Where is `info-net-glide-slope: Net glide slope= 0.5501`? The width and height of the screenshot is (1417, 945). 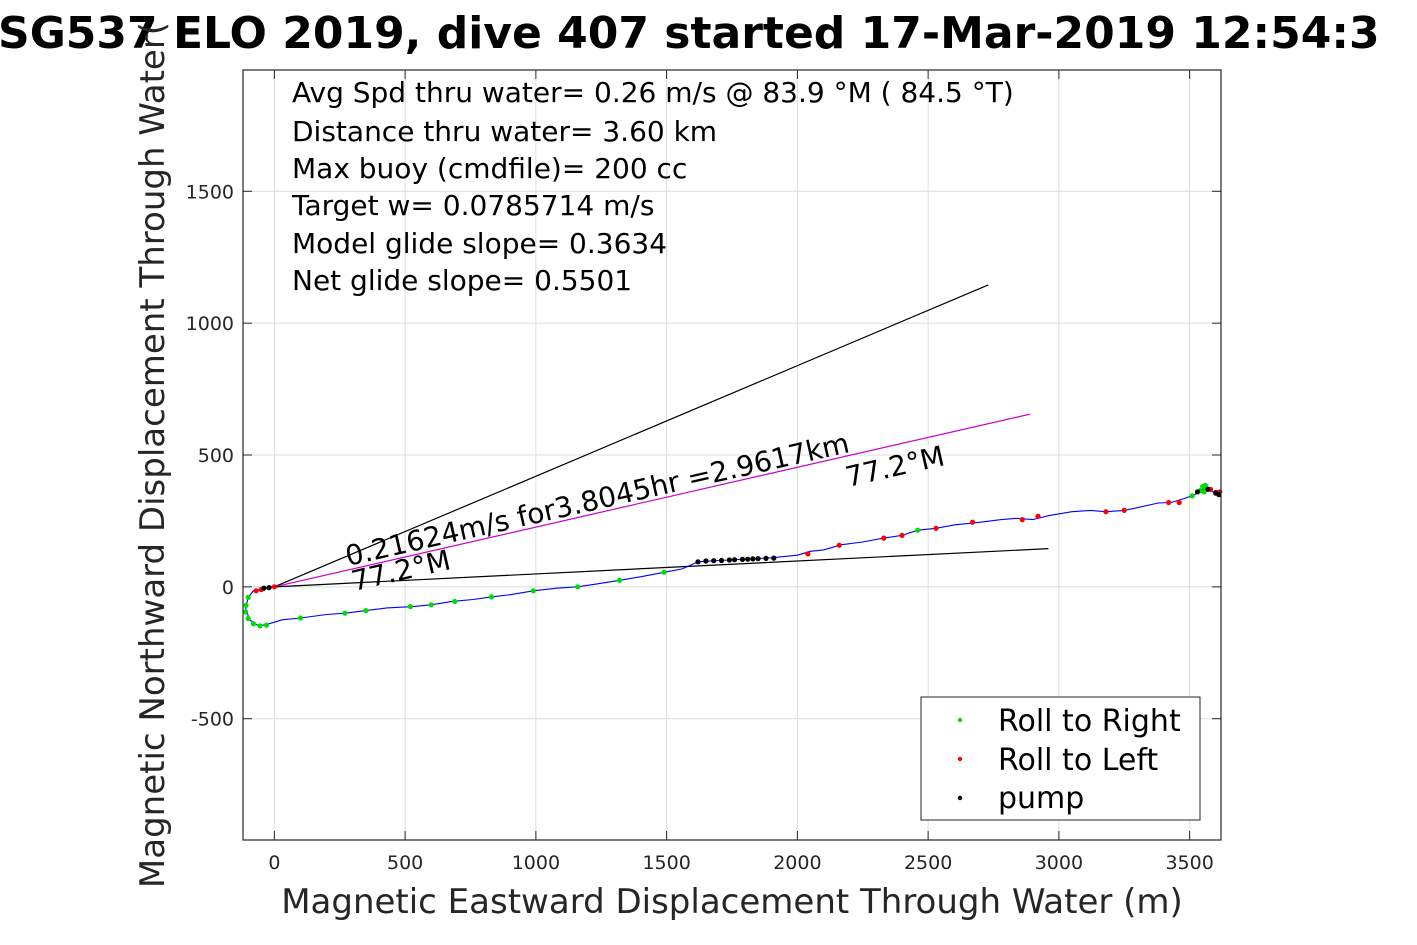 info-net-glide-slope: Net glide slope= 0.5501 is located at coordinates (462, 280).